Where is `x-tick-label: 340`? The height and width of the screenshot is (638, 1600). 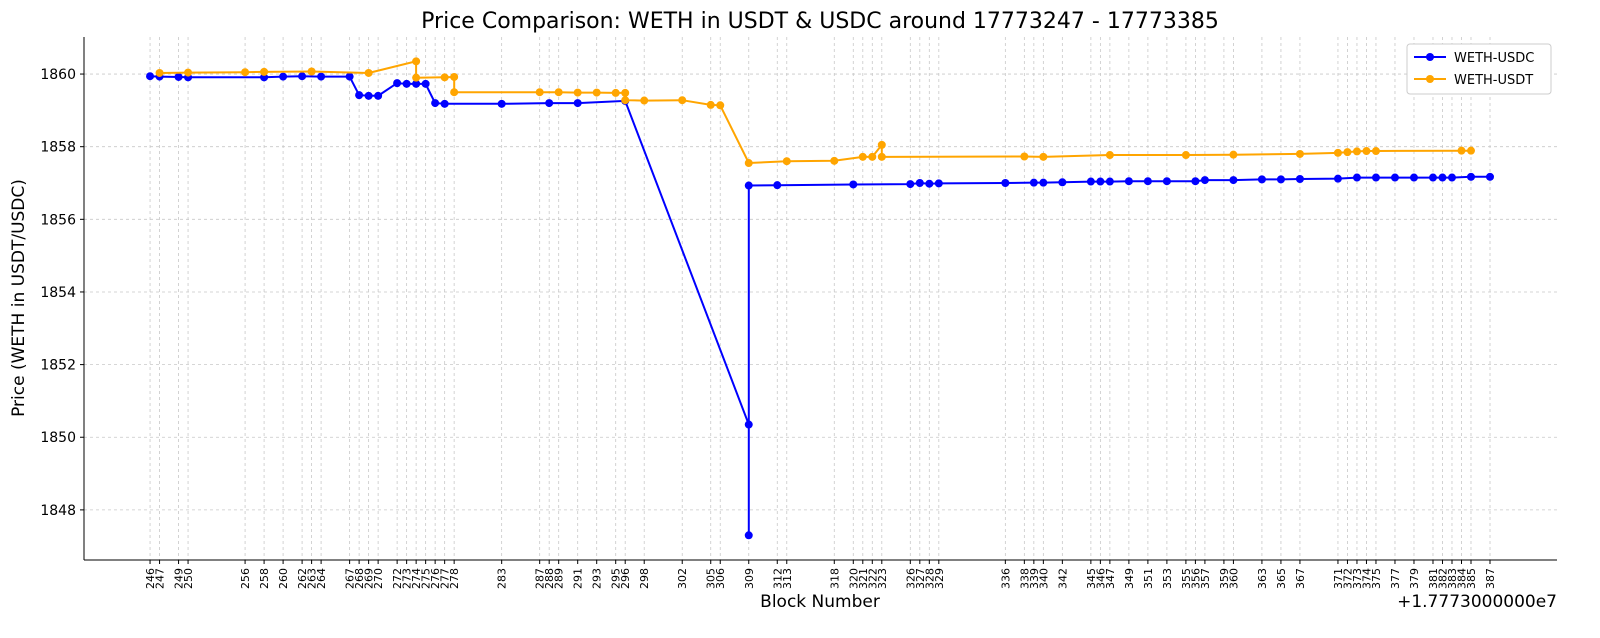 x-tick-label: 340 is located at coordinates (1043, 578).